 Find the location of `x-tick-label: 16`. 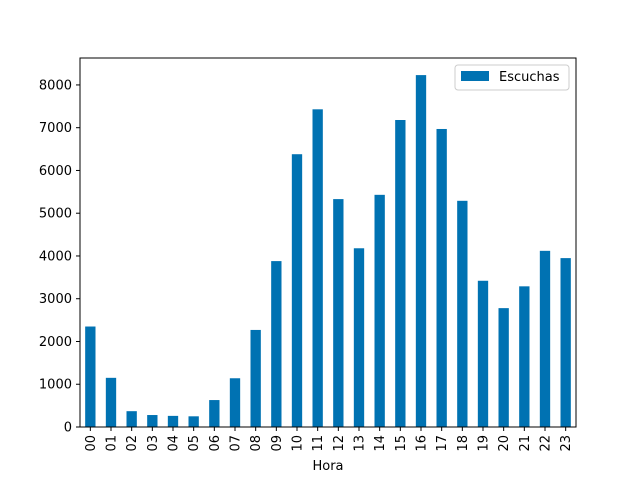

x-tick-label: 16 is located at coordinates (422, 443).